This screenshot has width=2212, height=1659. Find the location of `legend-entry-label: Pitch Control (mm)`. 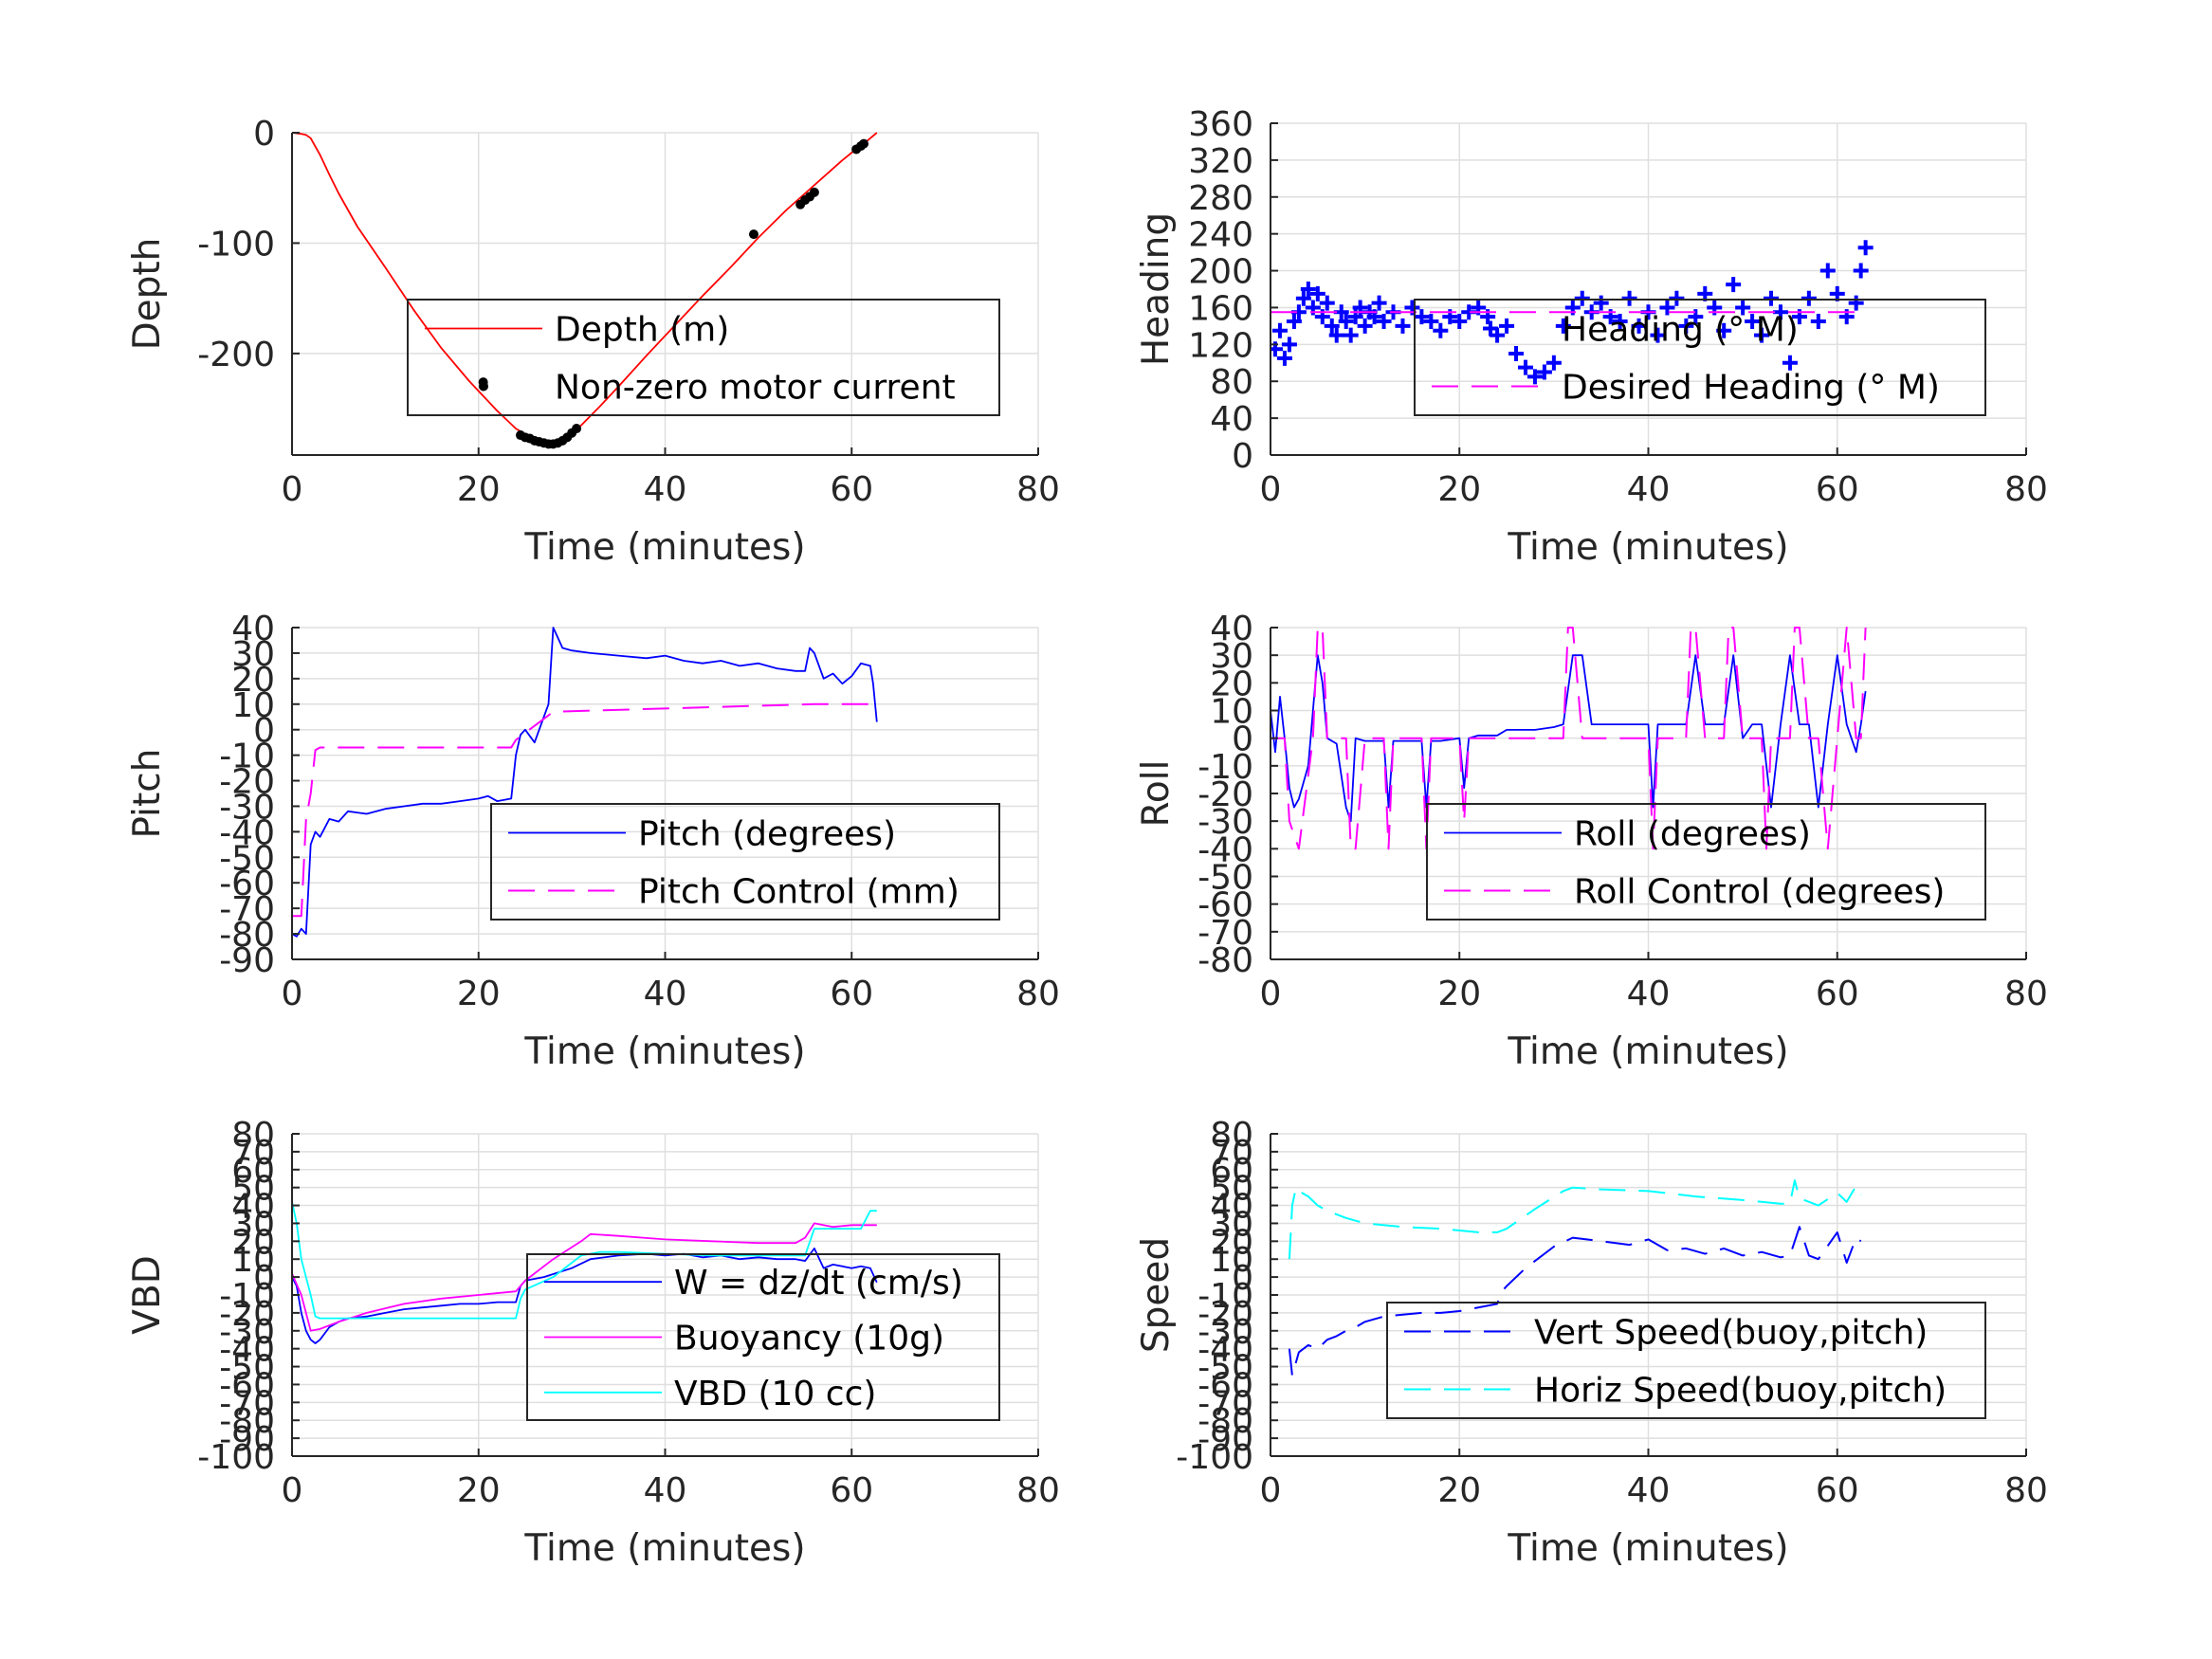

legend-entry-label: Pitch Control (mm) is located at coordinates (799, 892).